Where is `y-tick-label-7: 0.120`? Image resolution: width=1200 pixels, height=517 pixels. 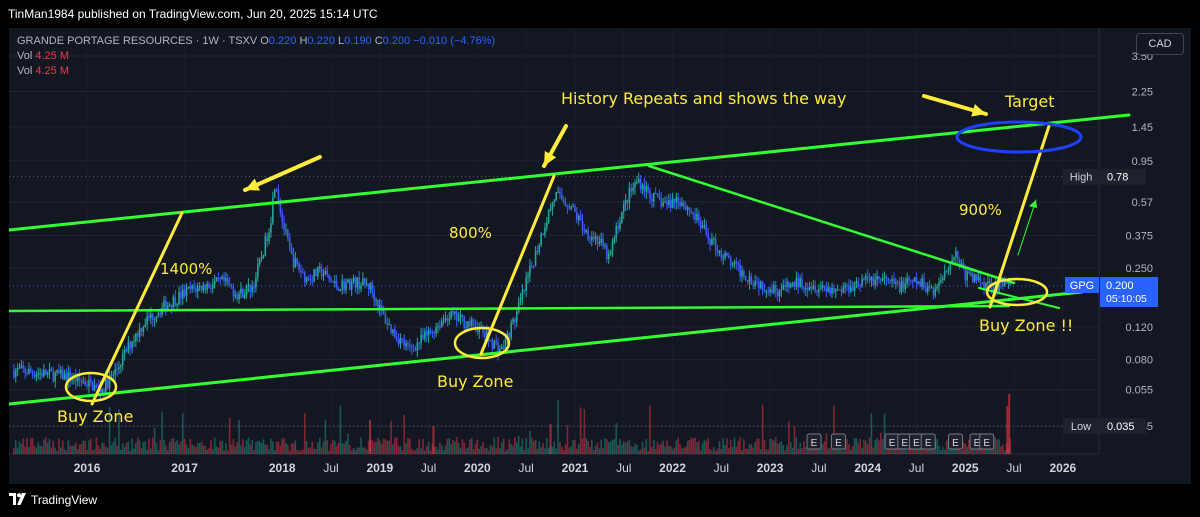 y-tick-label-7: 0.120 is located at coordinates (1139, 328).